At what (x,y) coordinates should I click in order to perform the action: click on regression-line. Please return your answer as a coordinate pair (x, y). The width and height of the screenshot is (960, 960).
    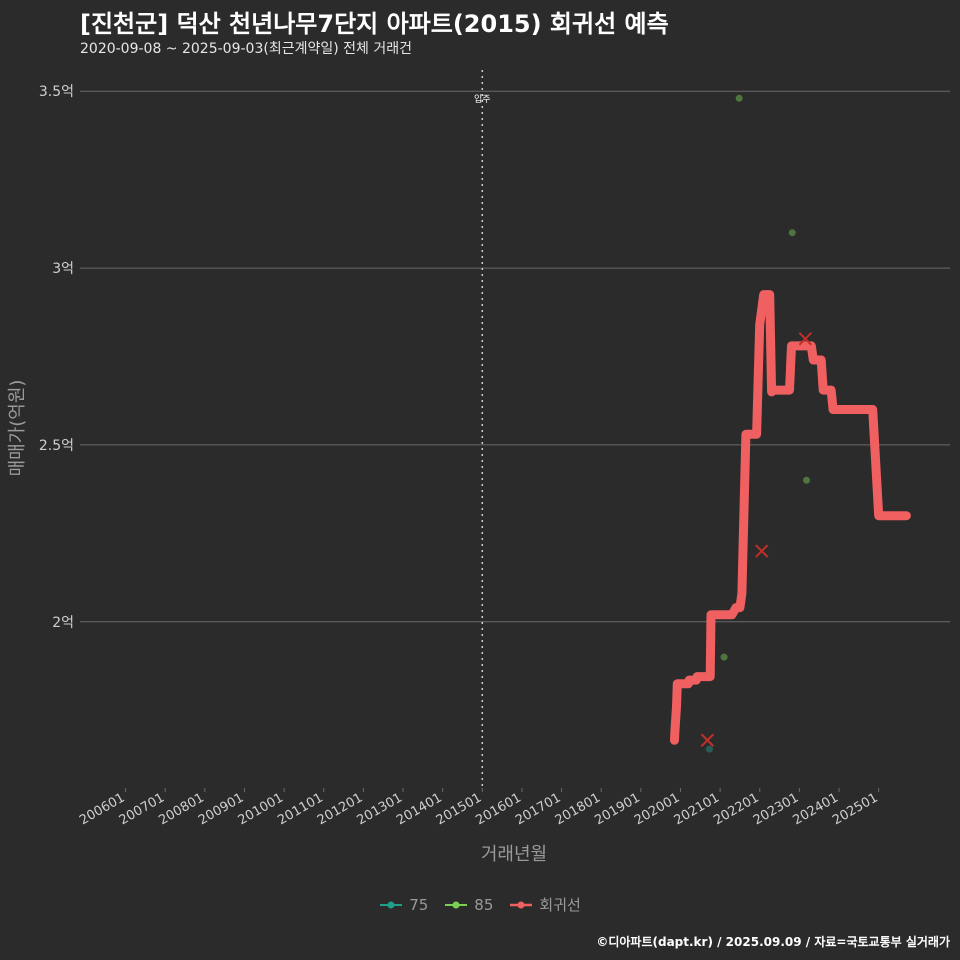
    Looking at the image, I should click on (790, 517).